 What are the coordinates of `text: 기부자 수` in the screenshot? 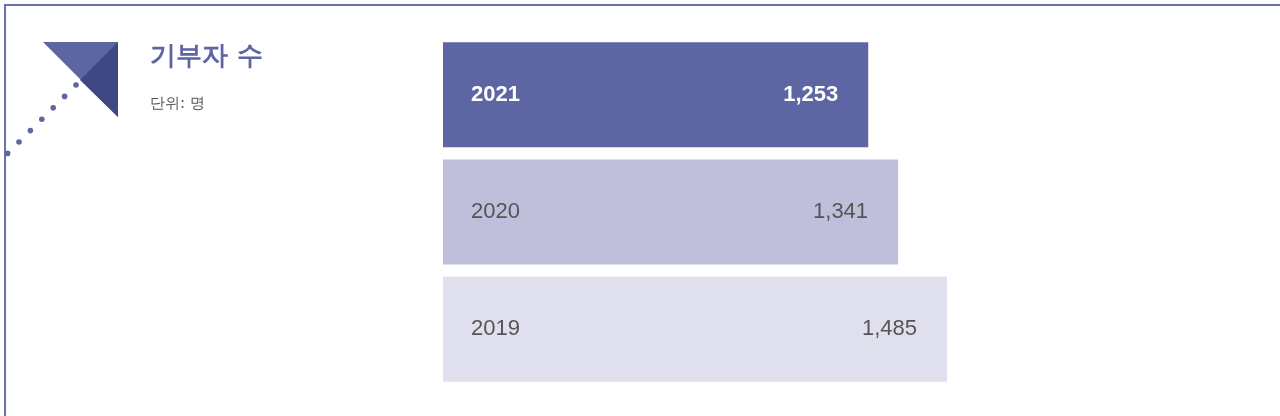 It's located at (207, 55).